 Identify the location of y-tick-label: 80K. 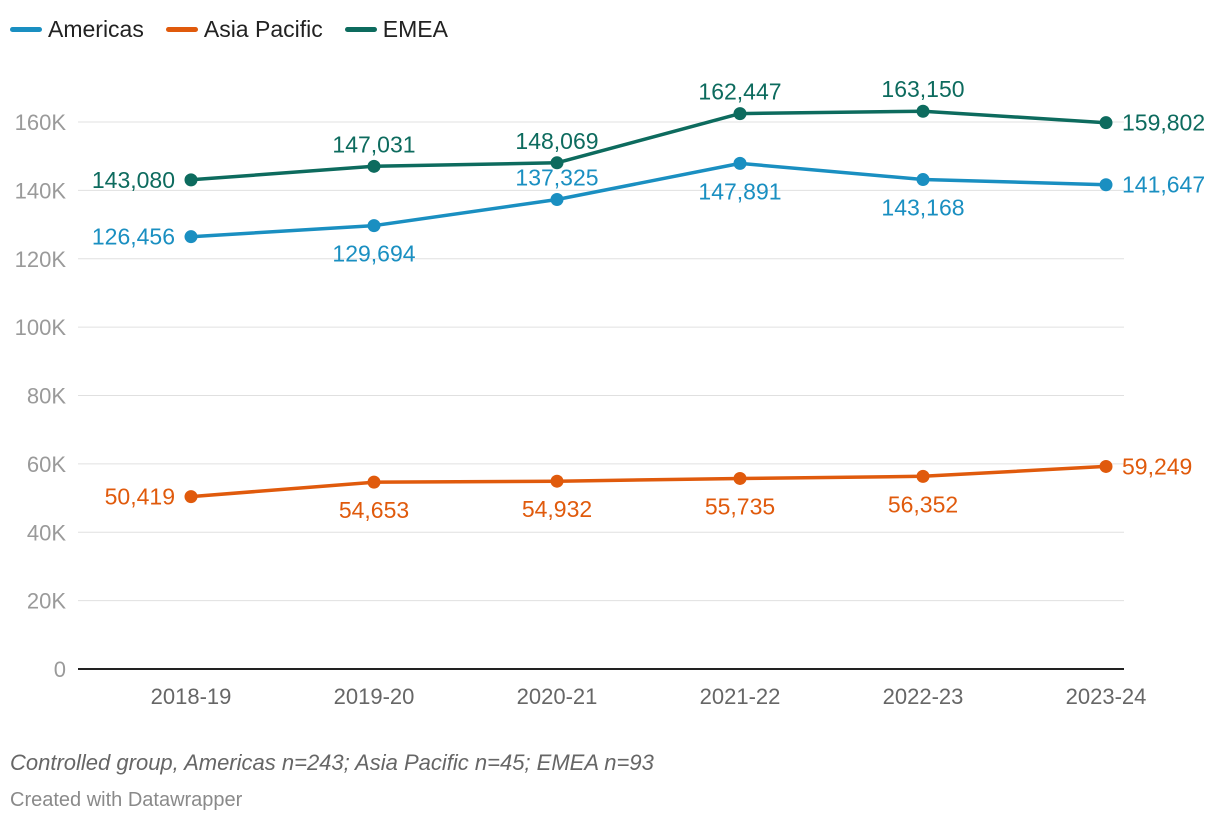
(46, 396).